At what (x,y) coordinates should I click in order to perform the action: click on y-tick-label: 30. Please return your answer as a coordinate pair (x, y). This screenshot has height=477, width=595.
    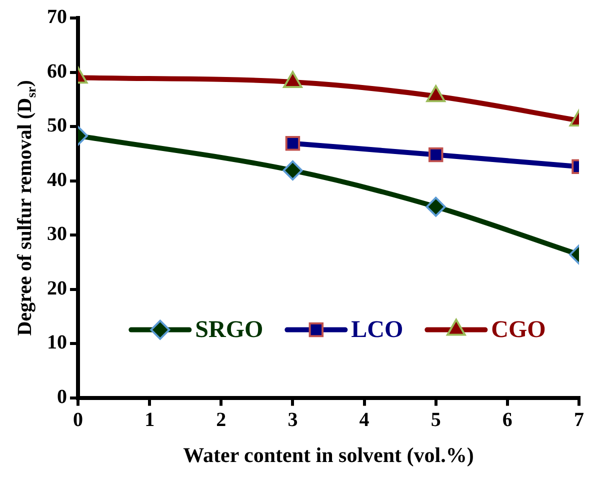
    Looking at the image, I should click on (57, 234).